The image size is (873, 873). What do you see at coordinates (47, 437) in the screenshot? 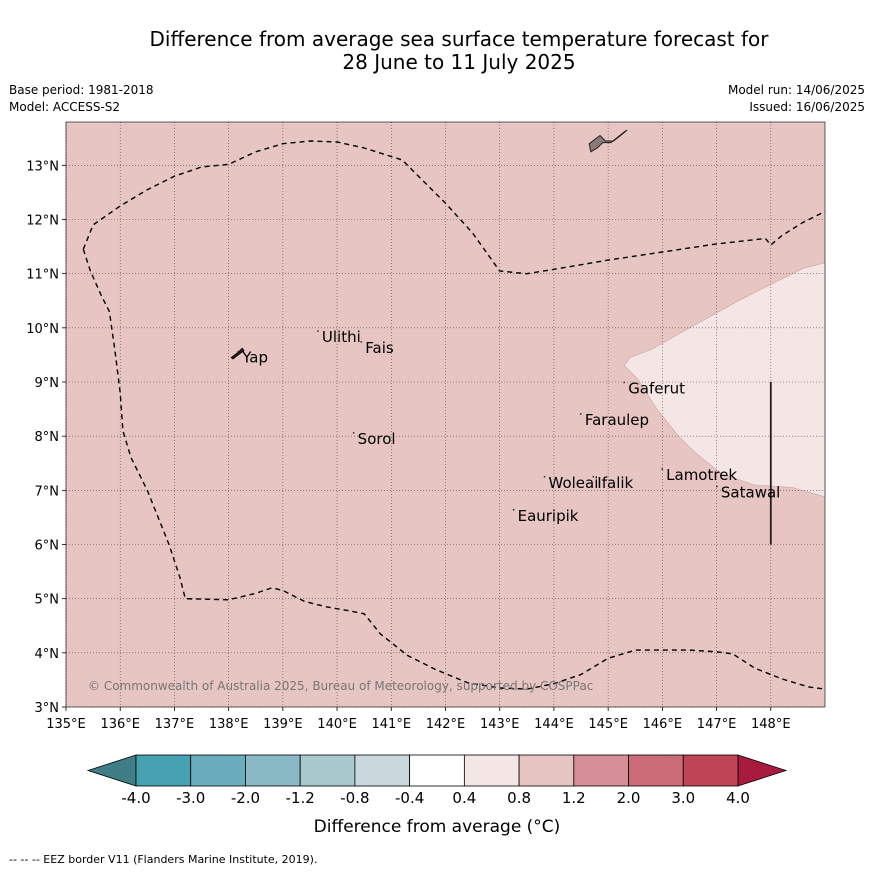
I see `lat-tick-label: 8°N` at bounding box center [47, 437].